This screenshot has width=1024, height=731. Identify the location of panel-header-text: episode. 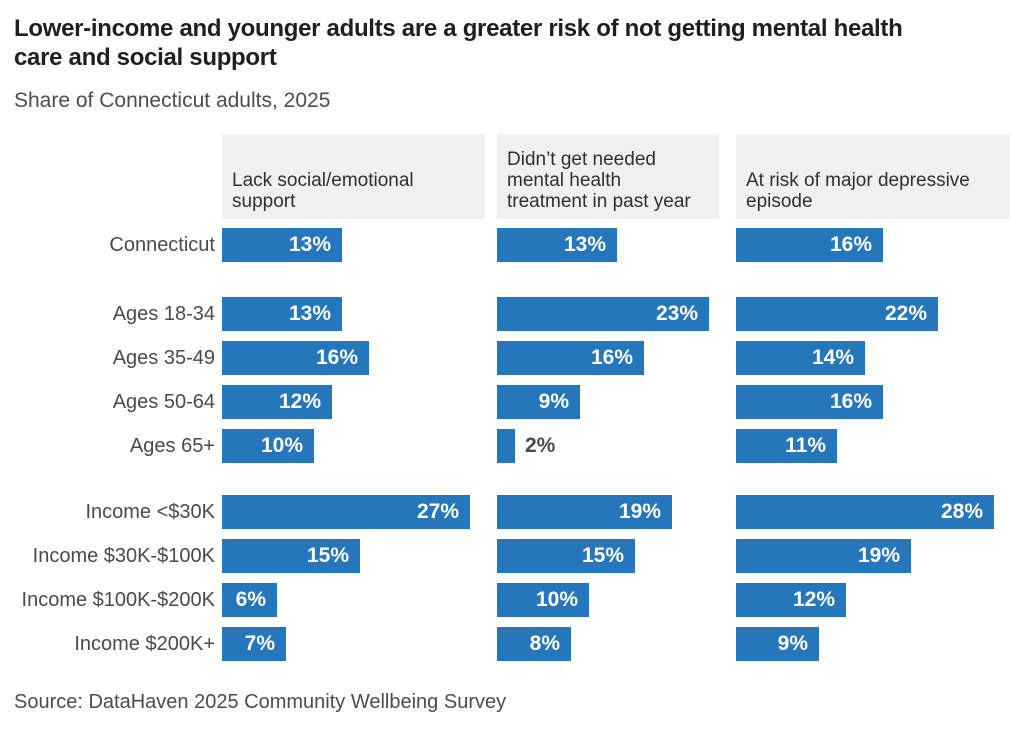
(779, 201).